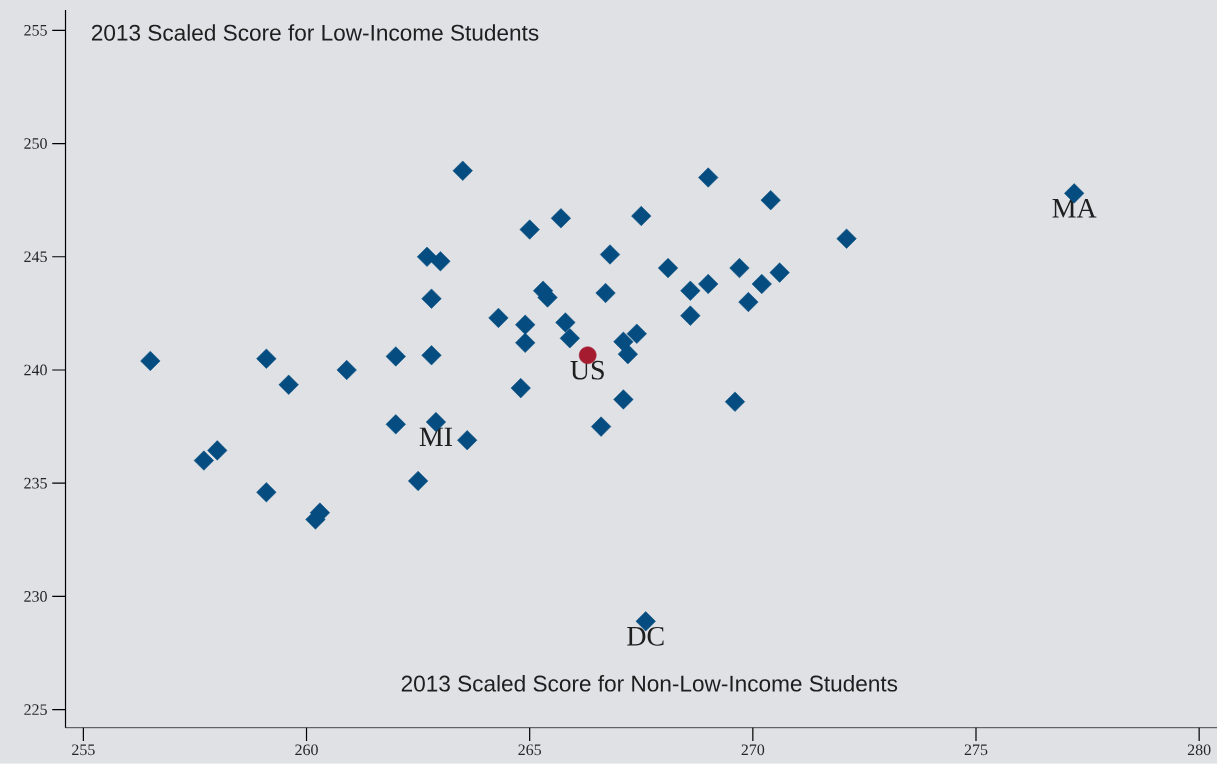  What do you see at coordinates (315, 32) in the screenshot?
I see `y-axis-title: 2013 Scaled Score for Low-Income Students` at bounding box center [315, 32].